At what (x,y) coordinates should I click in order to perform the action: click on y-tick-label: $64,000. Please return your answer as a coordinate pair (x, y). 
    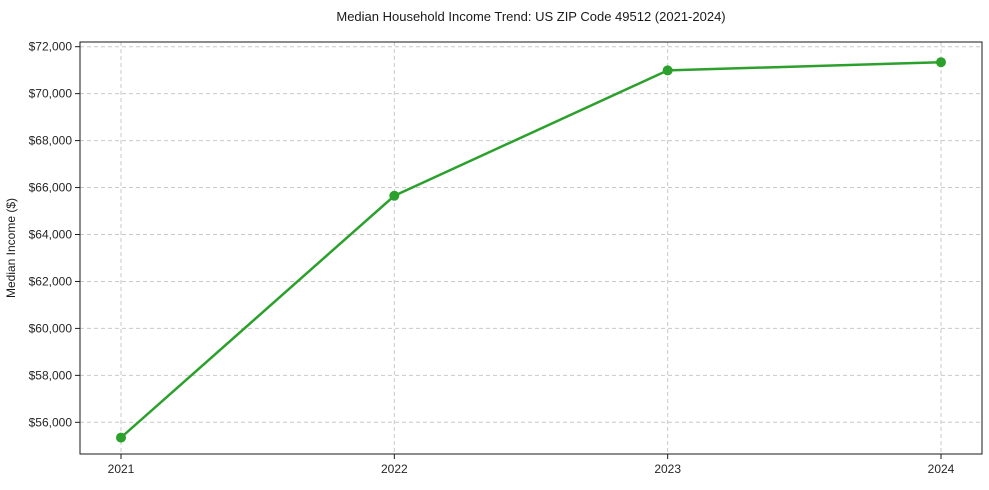
    Looking at the image, I should click on (51, 235).